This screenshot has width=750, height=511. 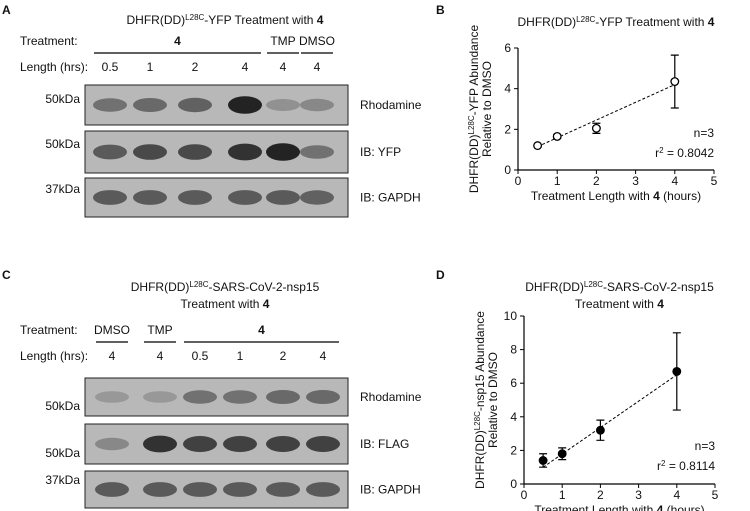 I want to click on size-marker: 50kDa, so click(x=62, y=406).